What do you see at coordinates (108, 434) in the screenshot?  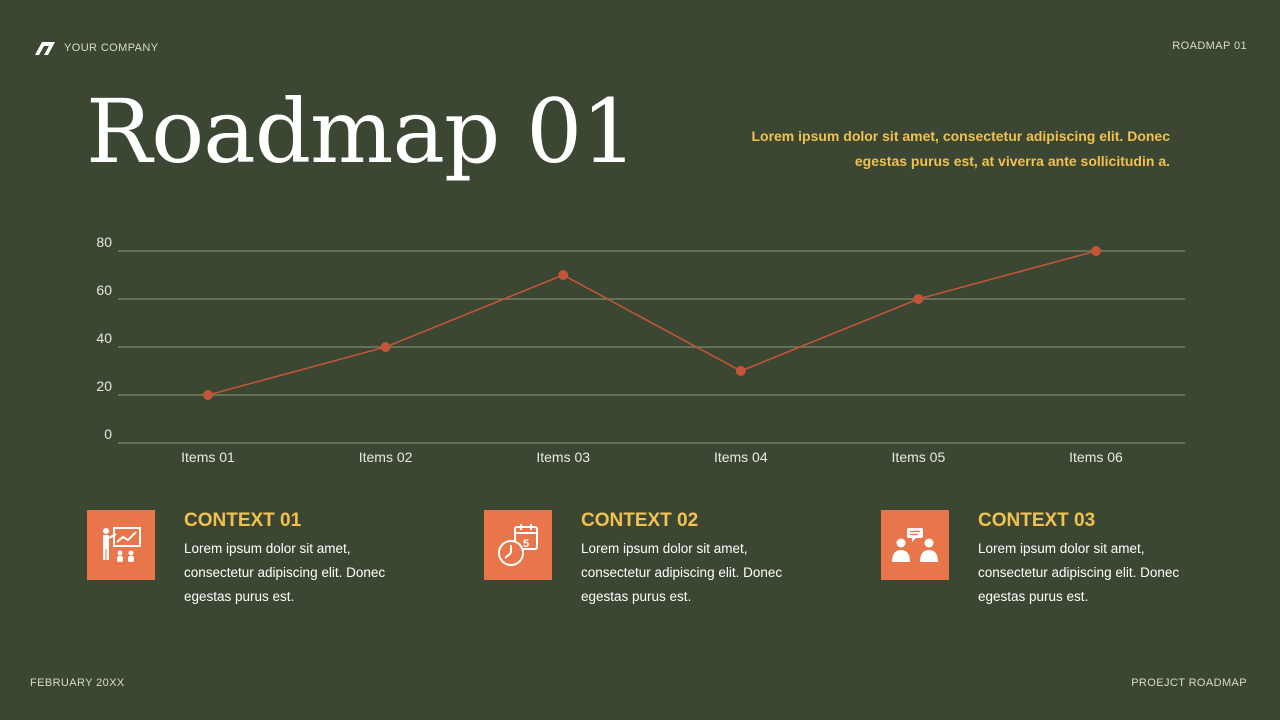 I see `y-tick-label: 0` at bounding box center [108, 434].